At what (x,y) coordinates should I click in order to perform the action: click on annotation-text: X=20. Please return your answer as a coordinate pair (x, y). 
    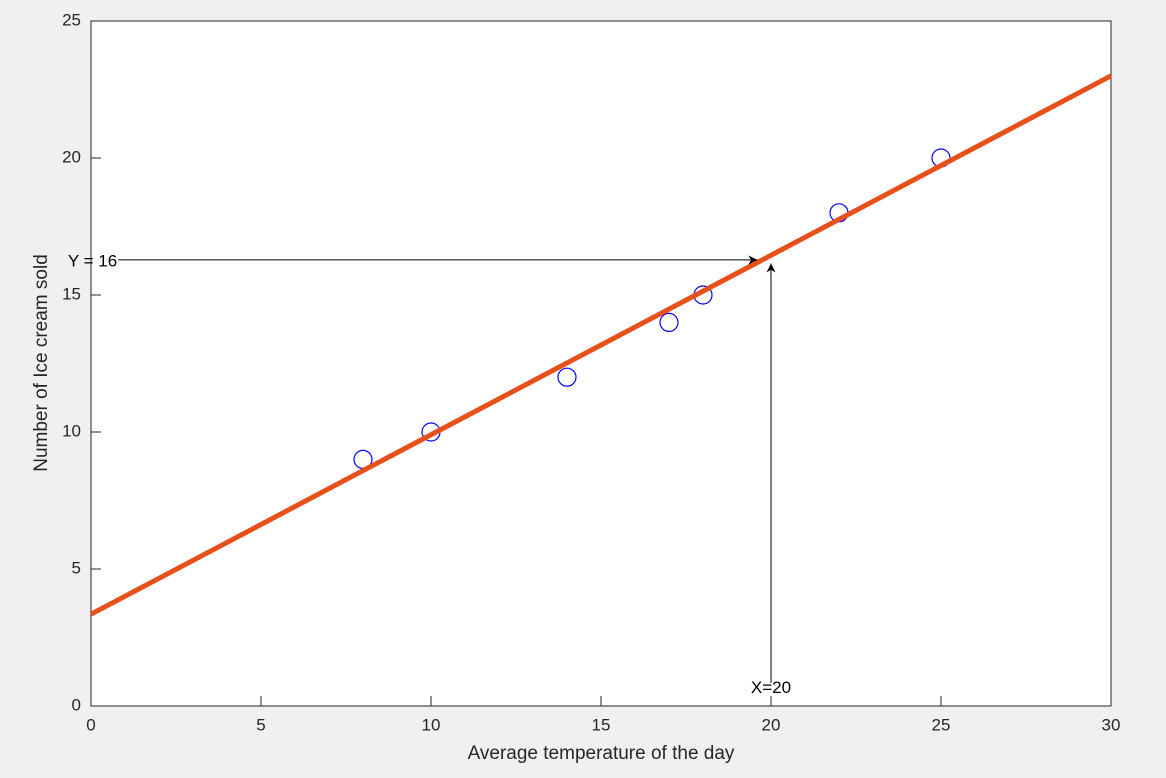
    Looking at the image, I should click on (771, 687).